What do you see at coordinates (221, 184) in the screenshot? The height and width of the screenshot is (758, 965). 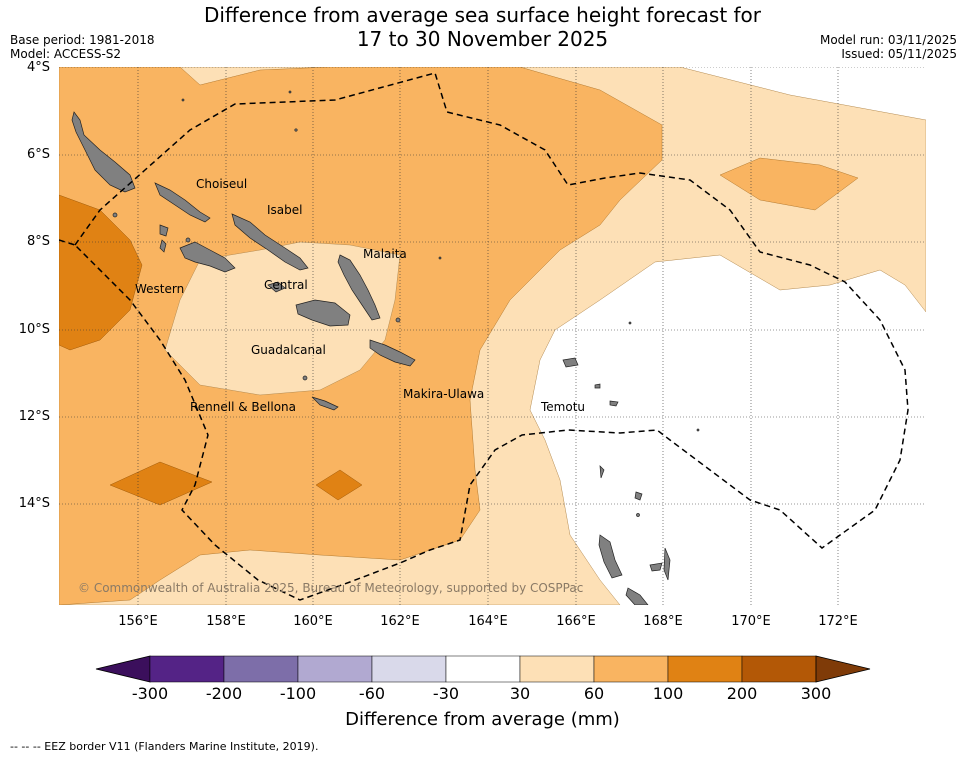 I see `label-choiseul: Choiseul` at bounding box center [221, 184].